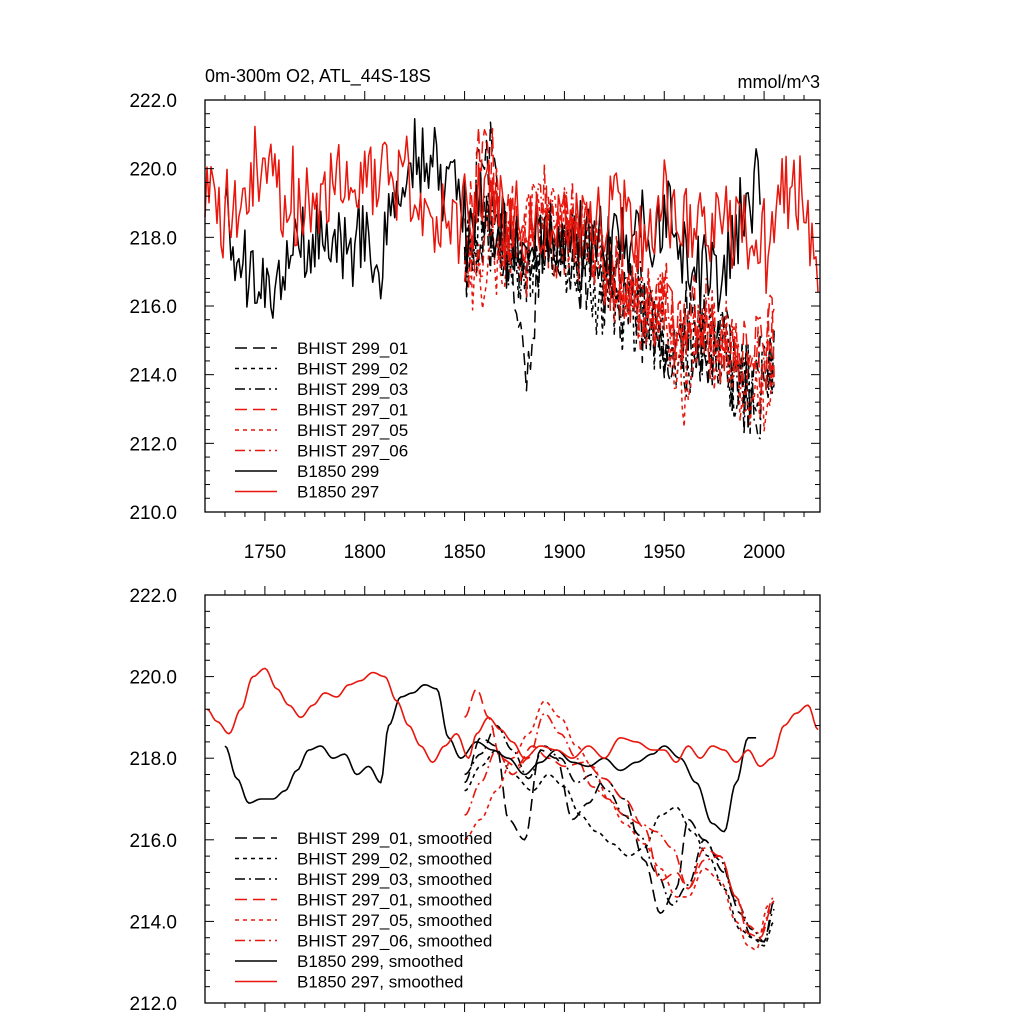 Image resolution: width=1024 pixels, height=1029 pixels. What do you see at coordinates (338, 471) in the screenshot?
I see `legend-label: B1850 299` at bounding box center [338, 471].